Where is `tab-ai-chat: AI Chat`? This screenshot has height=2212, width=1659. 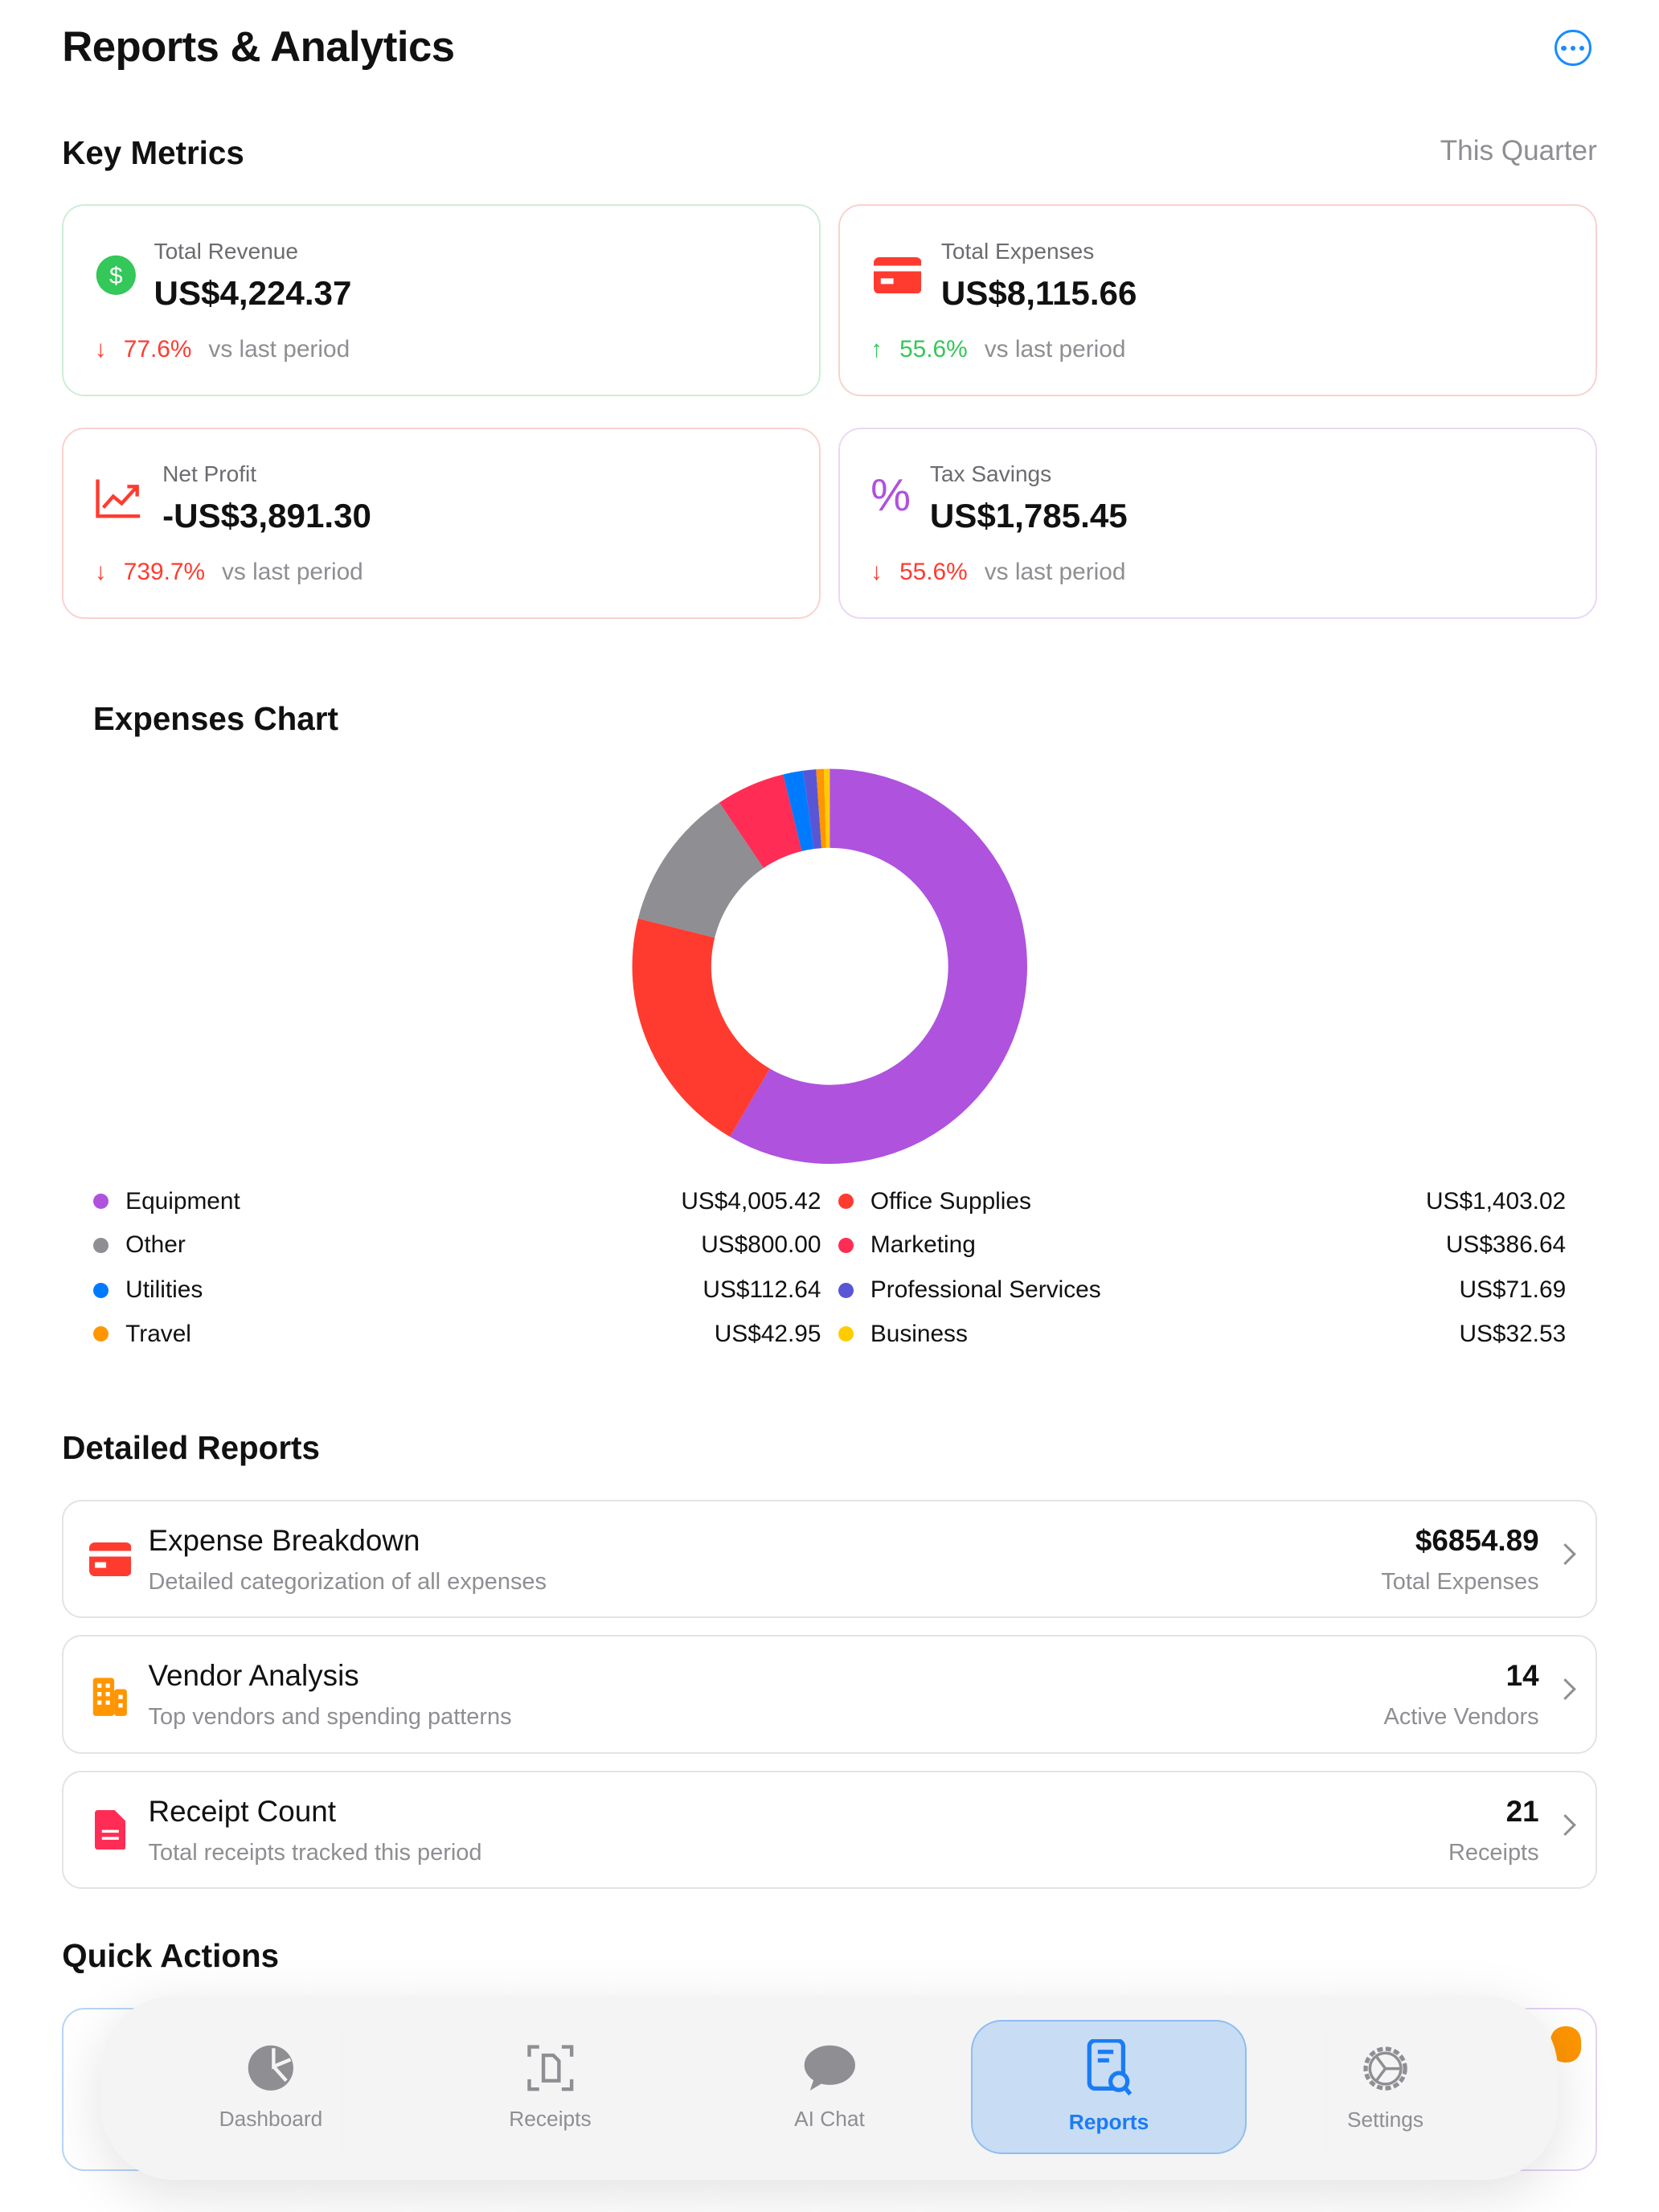
tab-ai-chat: AI Chat is located at coordinates (829, 2087).